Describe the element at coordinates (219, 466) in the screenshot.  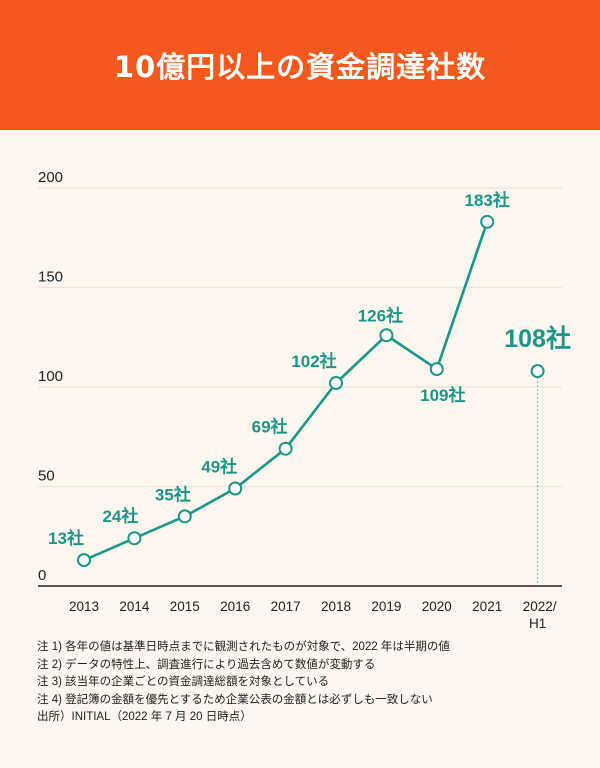
I see `data-label: 49社` at that location.